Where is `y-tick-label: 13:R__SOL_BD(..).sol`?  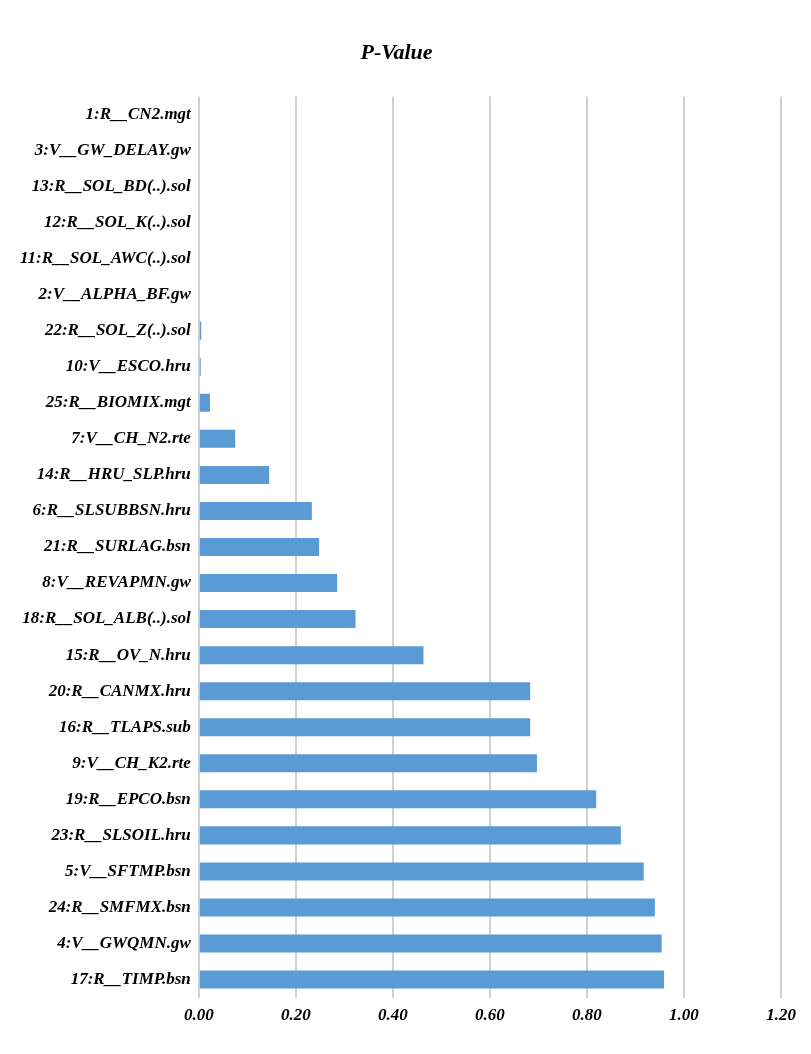 y-tick-label: 13:R__SOL_BD(..).sol is located at coordinates (111, 185).